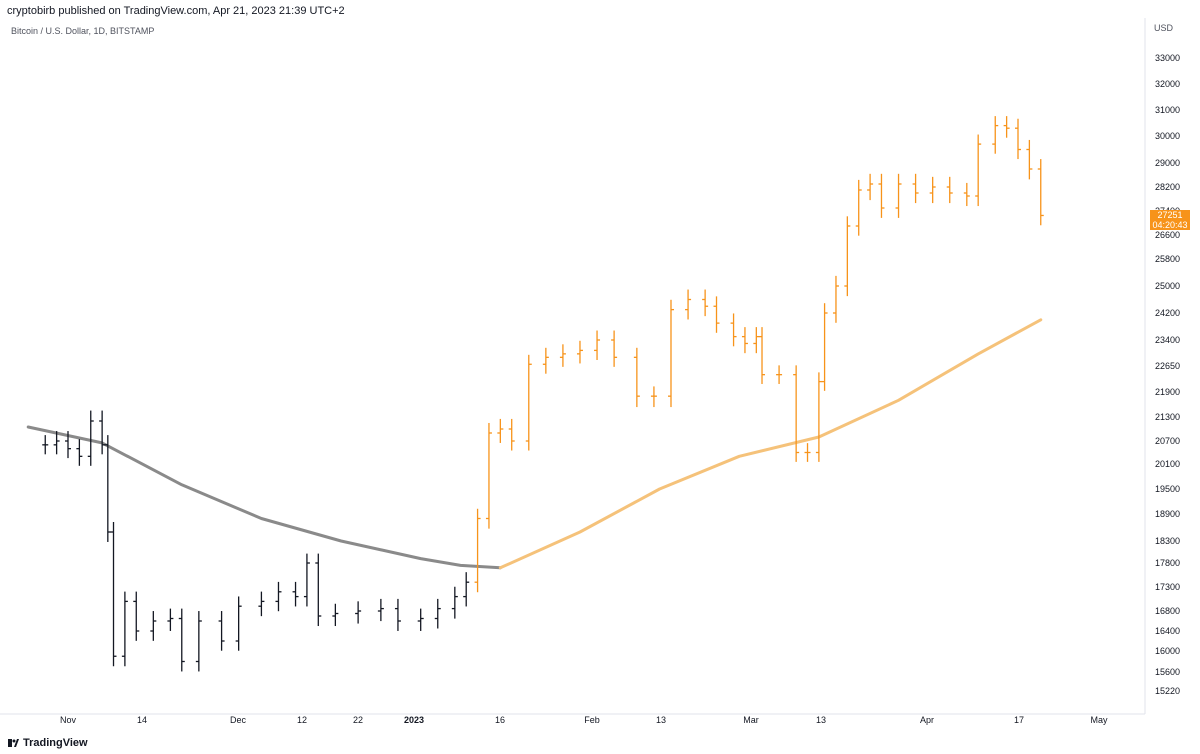  What do you see at coordinates (1167, 286) in the screenshot?
I see `price-tick-label: 25000` at bounding box center [1167, 286].